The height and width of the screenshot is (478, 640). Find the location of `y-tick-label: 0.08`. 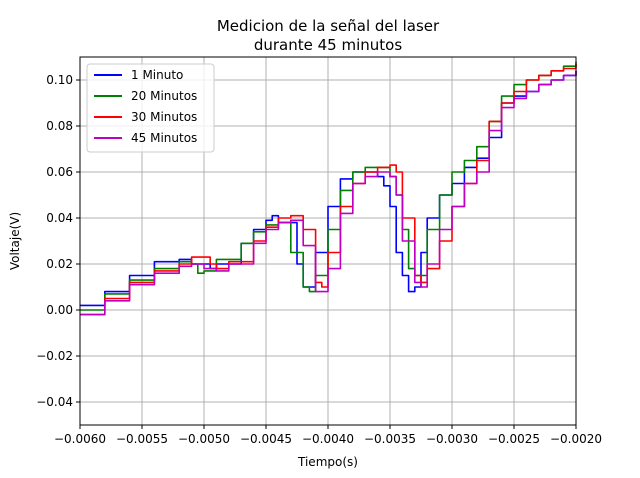

y-tick-label: 0.08 is located at coordinates (59, 126).